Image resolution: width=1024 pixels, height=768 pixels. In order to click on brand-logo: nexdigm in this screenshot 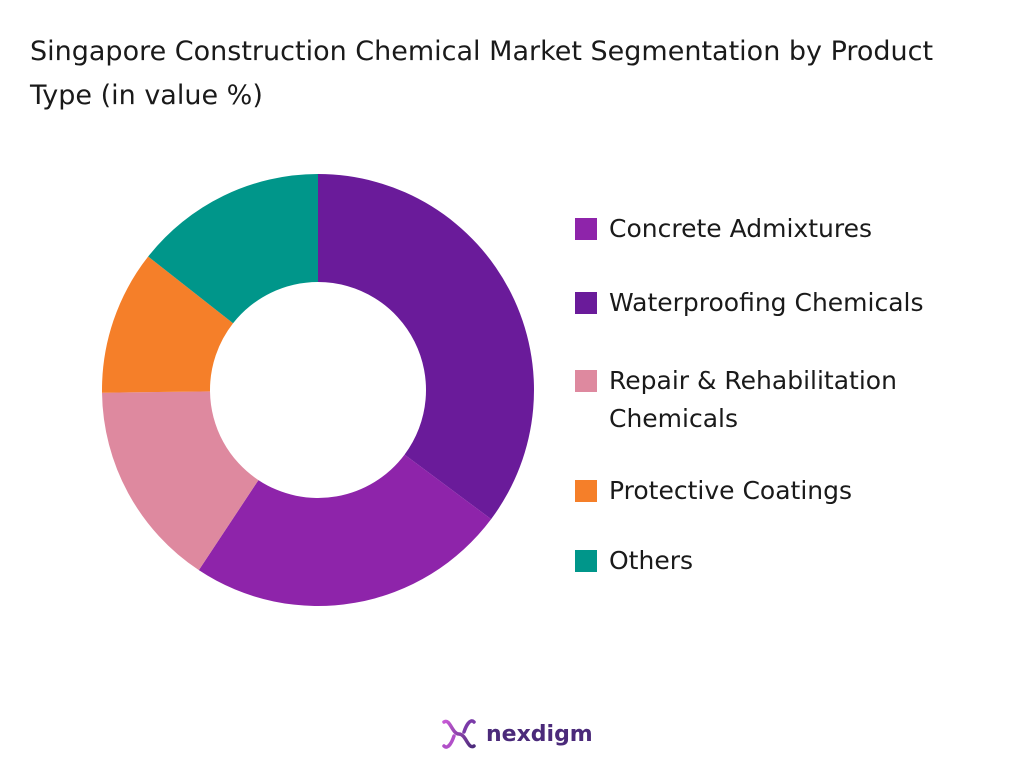, I will do `click(516, 734)`.